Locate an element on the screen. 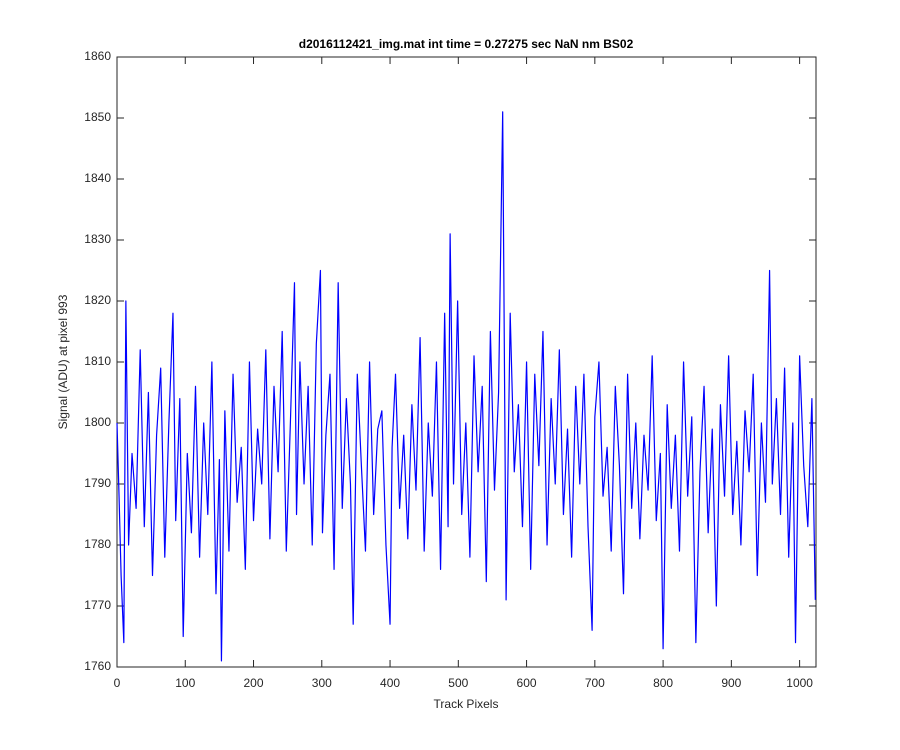 The height and width of the screenshot is (750, 900). y-tick-label: 1770 is located at coordinates (97, 605).